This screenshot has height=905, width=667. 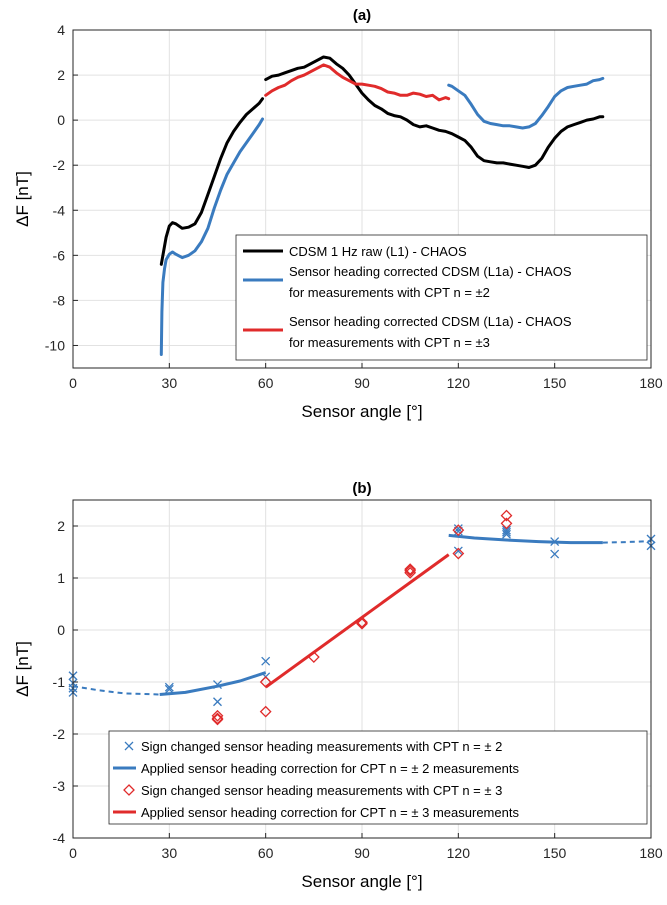 What do you see at coordinates (59, 786) in the screenshot?
I see `y-tick-label: -3` at bounding box center [59, 786].